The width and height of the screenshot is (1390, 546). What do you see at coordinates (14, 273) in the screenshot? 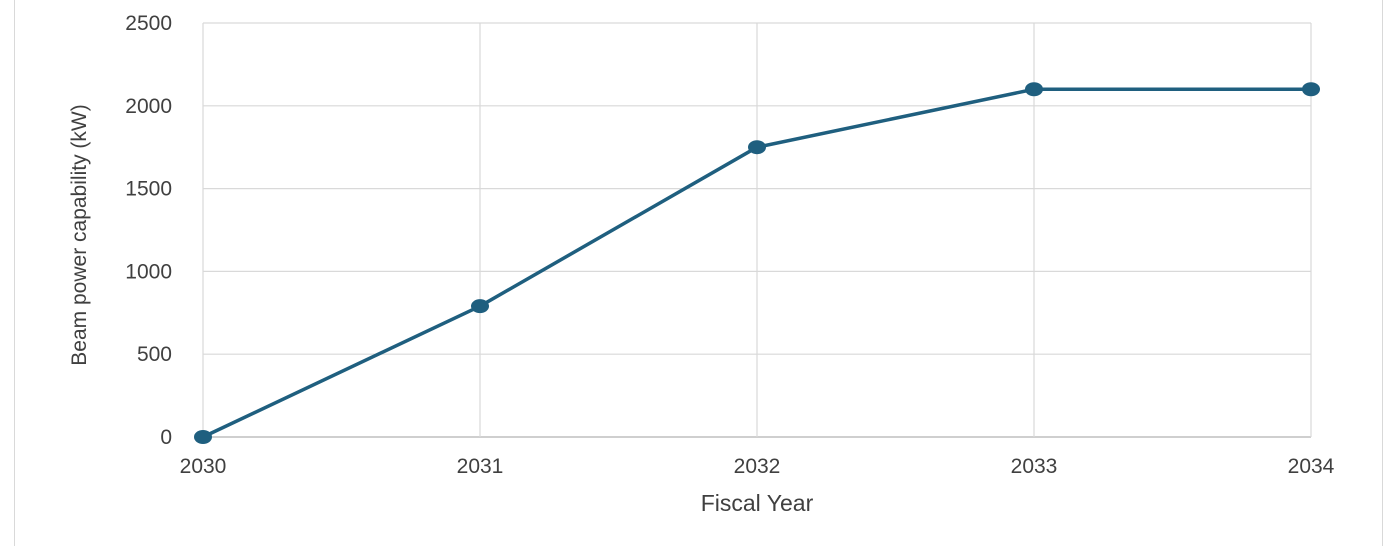
I see `frame-left-border` at bounding box center [14, 273].